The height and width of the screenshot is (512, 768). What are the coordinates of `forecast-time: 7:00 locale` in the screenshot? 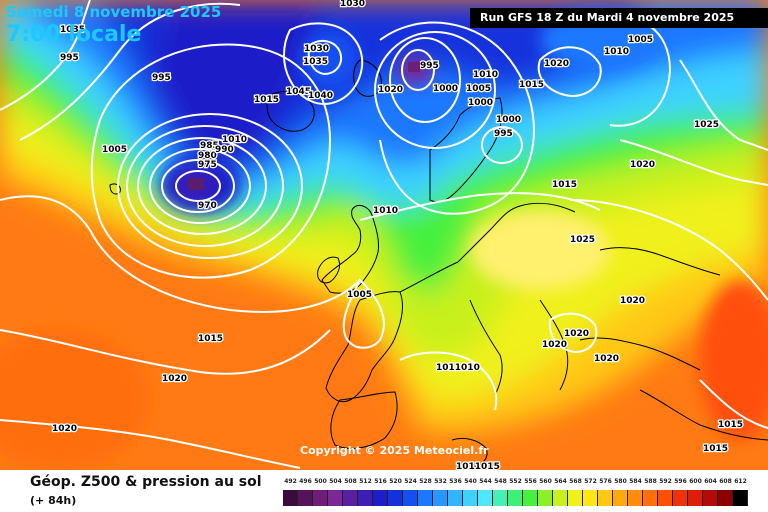 It's located at (74, 34).